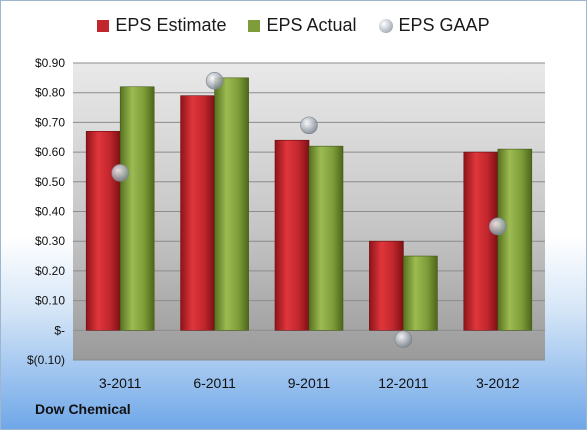 The image size is (587, 430). What do you see at coordinates (50, 182) in the screenshot?
I see `y-tick-label: $0.50` at bounding box center [50, 182].